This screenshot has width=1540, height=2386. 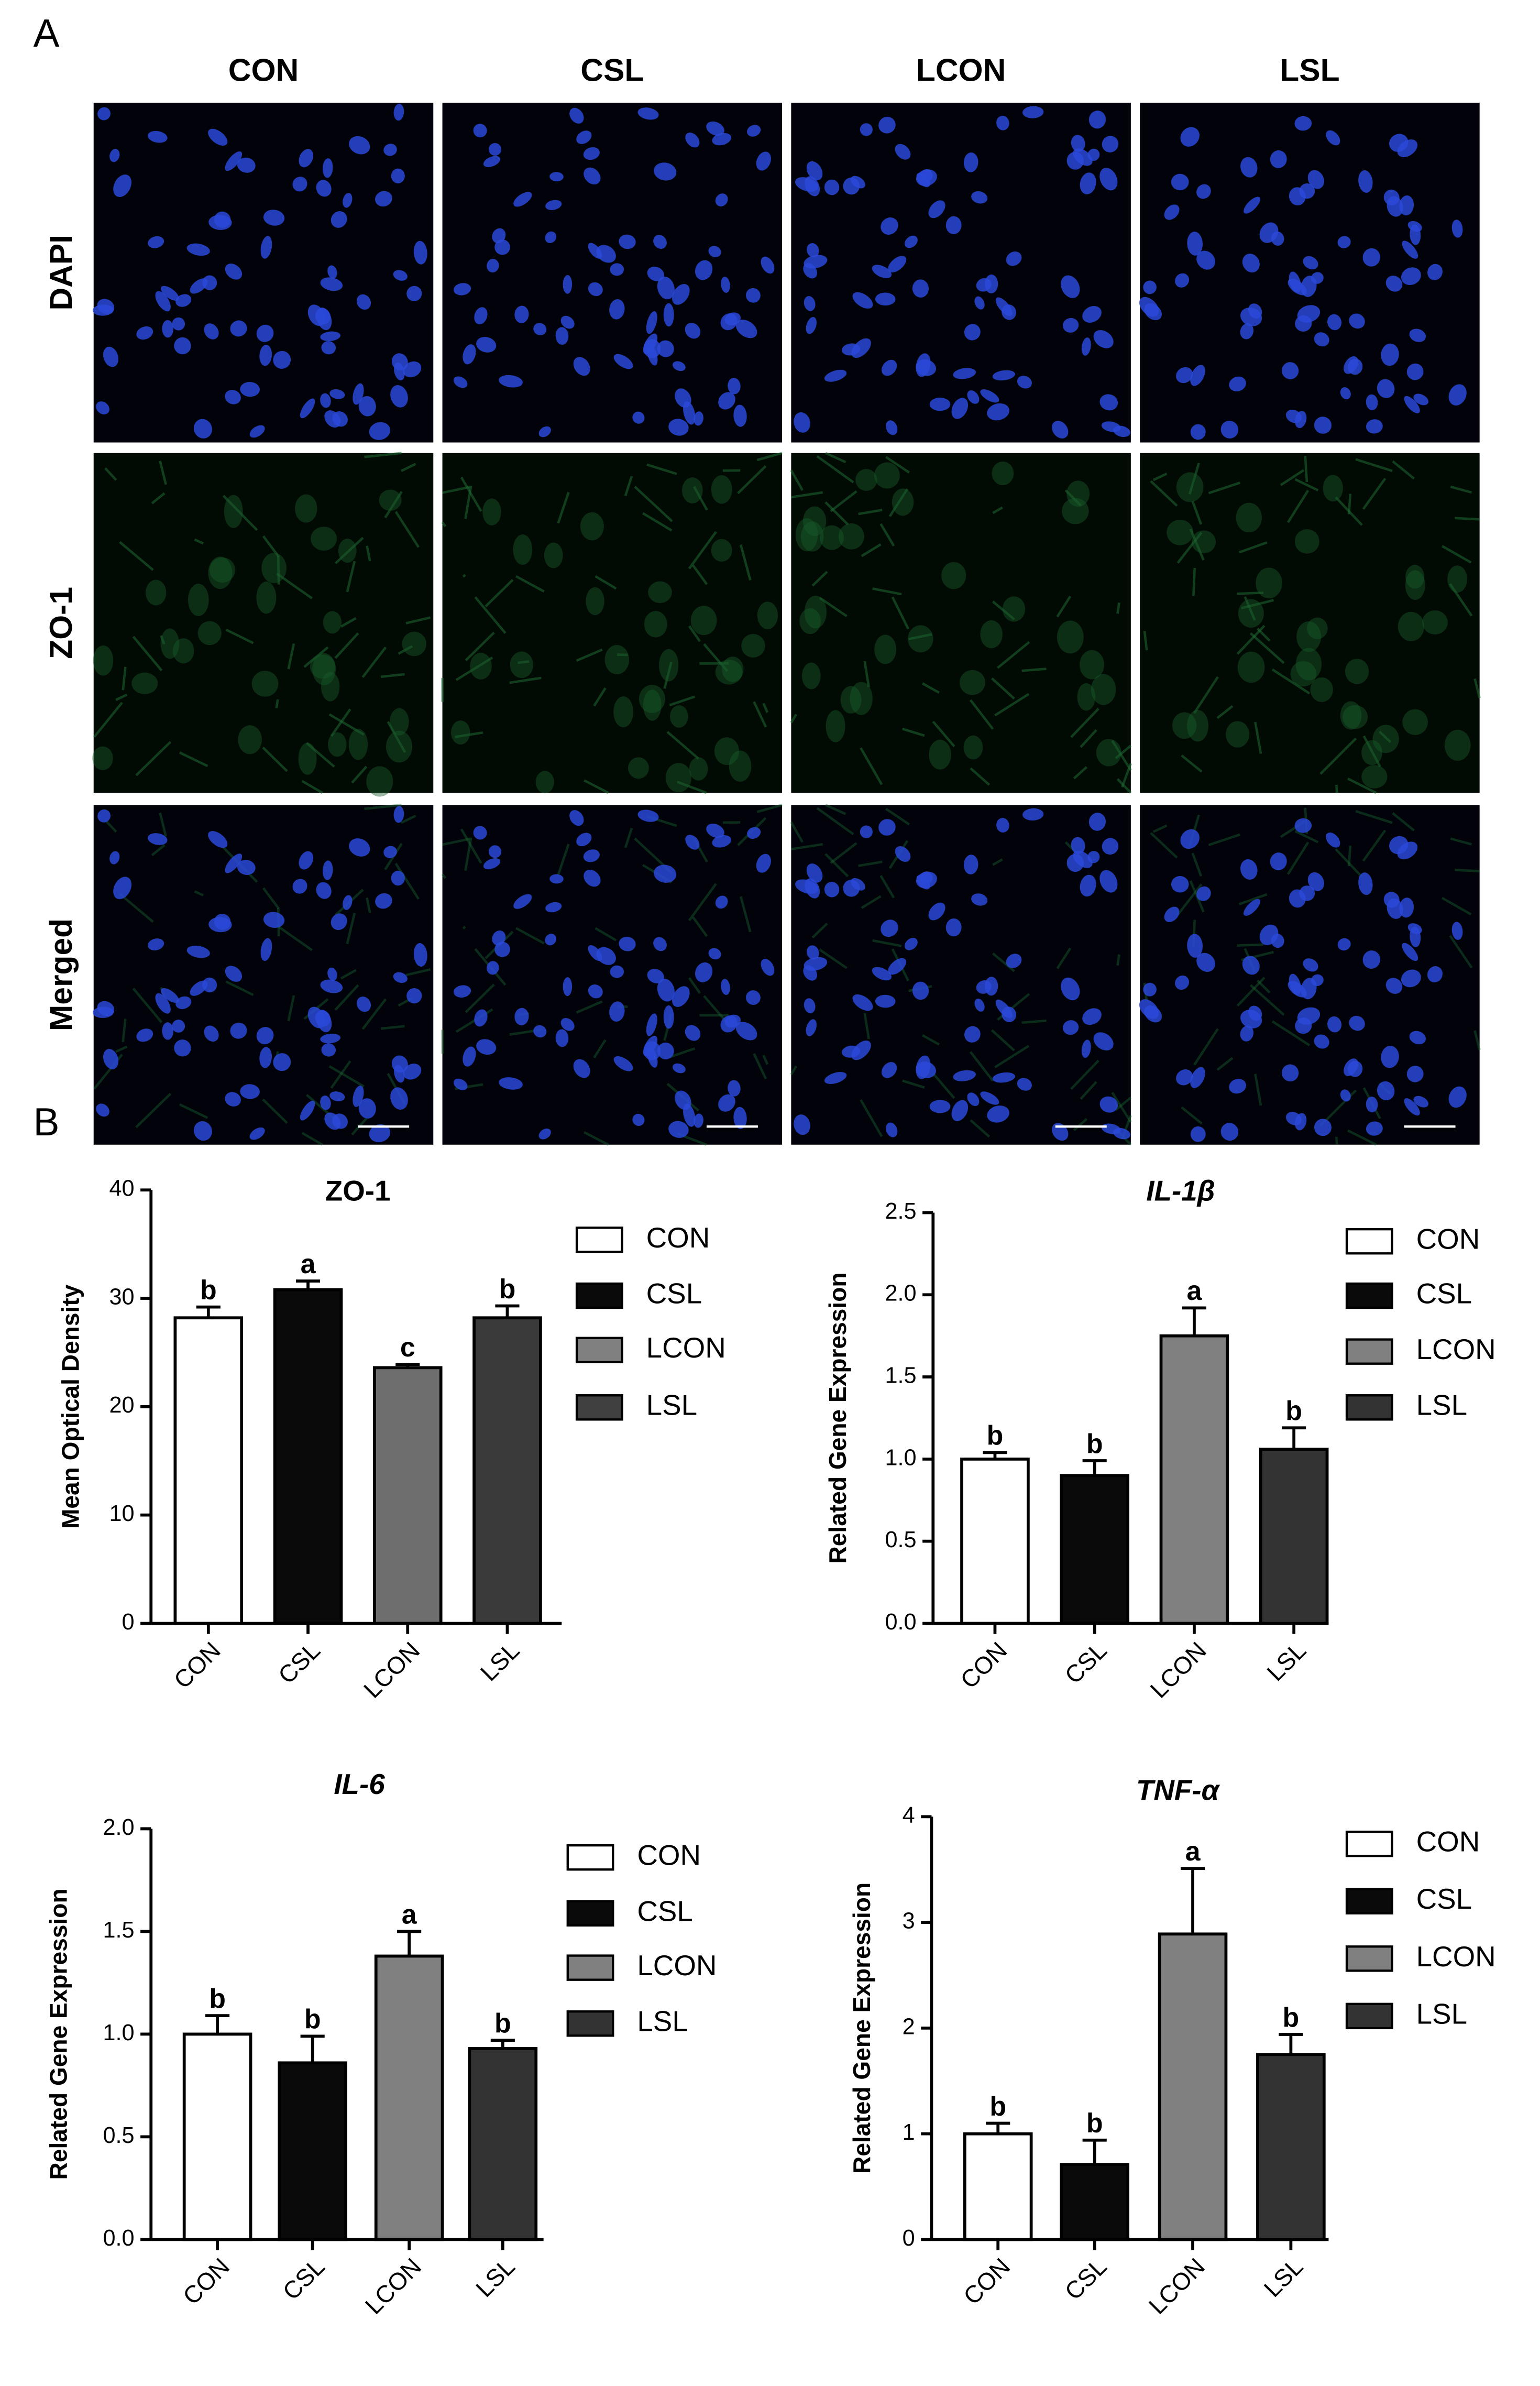 I want to click on column-header: LSL, so click(x=1309, y=69).